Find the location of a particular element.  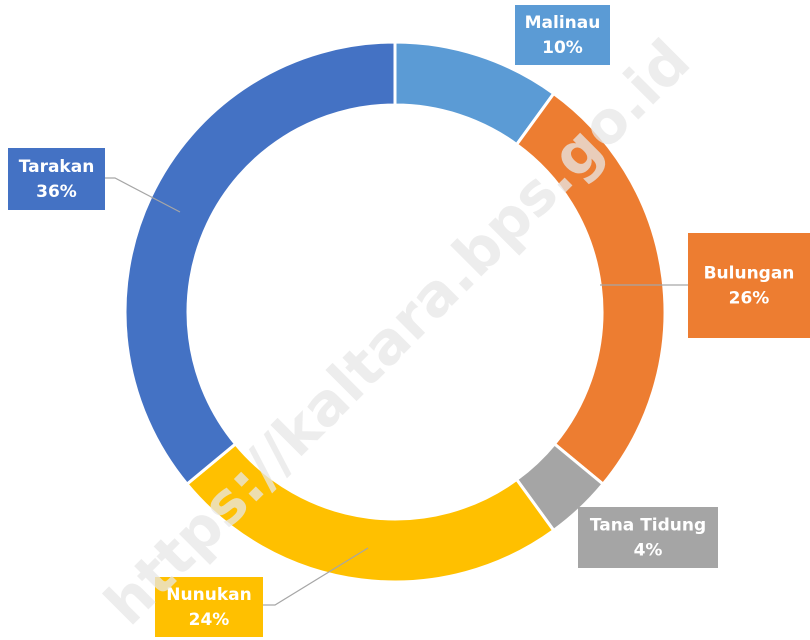

category-label: Nunukan is located at coordinates (208, 595).